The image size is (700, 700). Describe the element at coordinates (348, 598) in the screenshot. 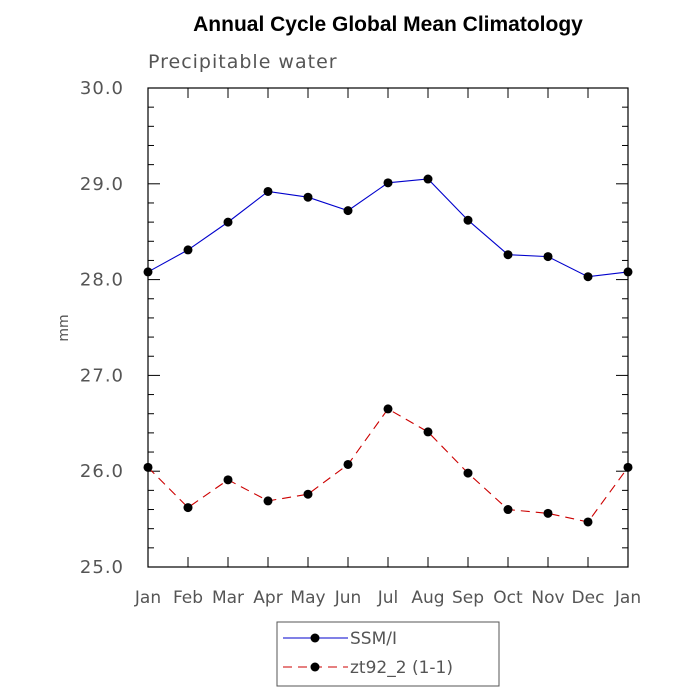

I see `x-tick-label: Jun` at that location.